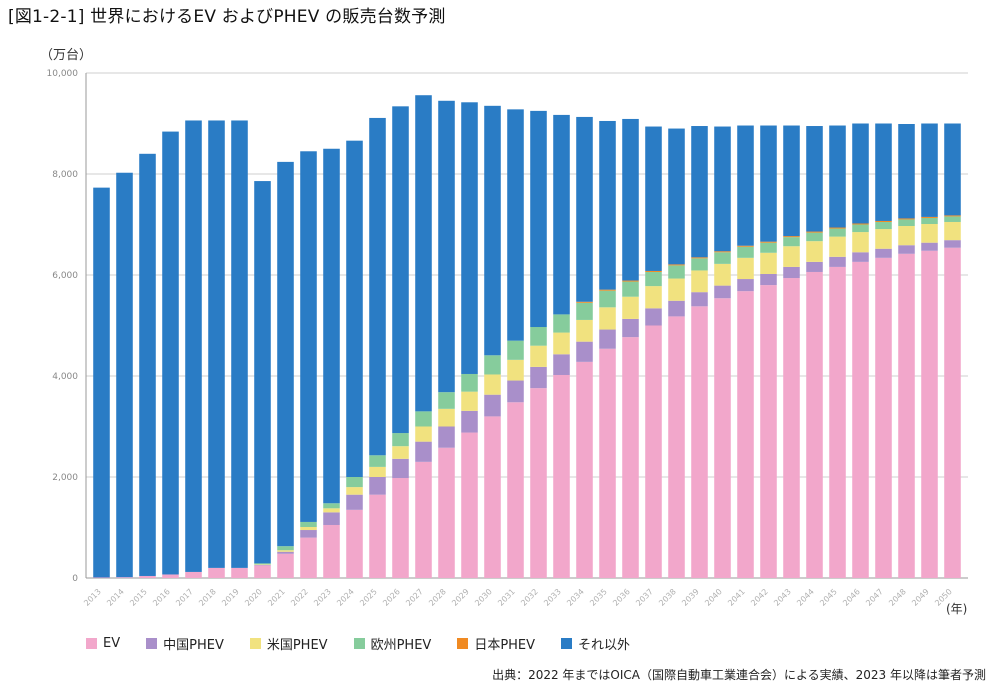 The height and width of the screenshot is (688, 1000). Describe the element at coordinates (308, 529) in the screenshot. I see `bar-segment-2022-米国PHEV` at that location.